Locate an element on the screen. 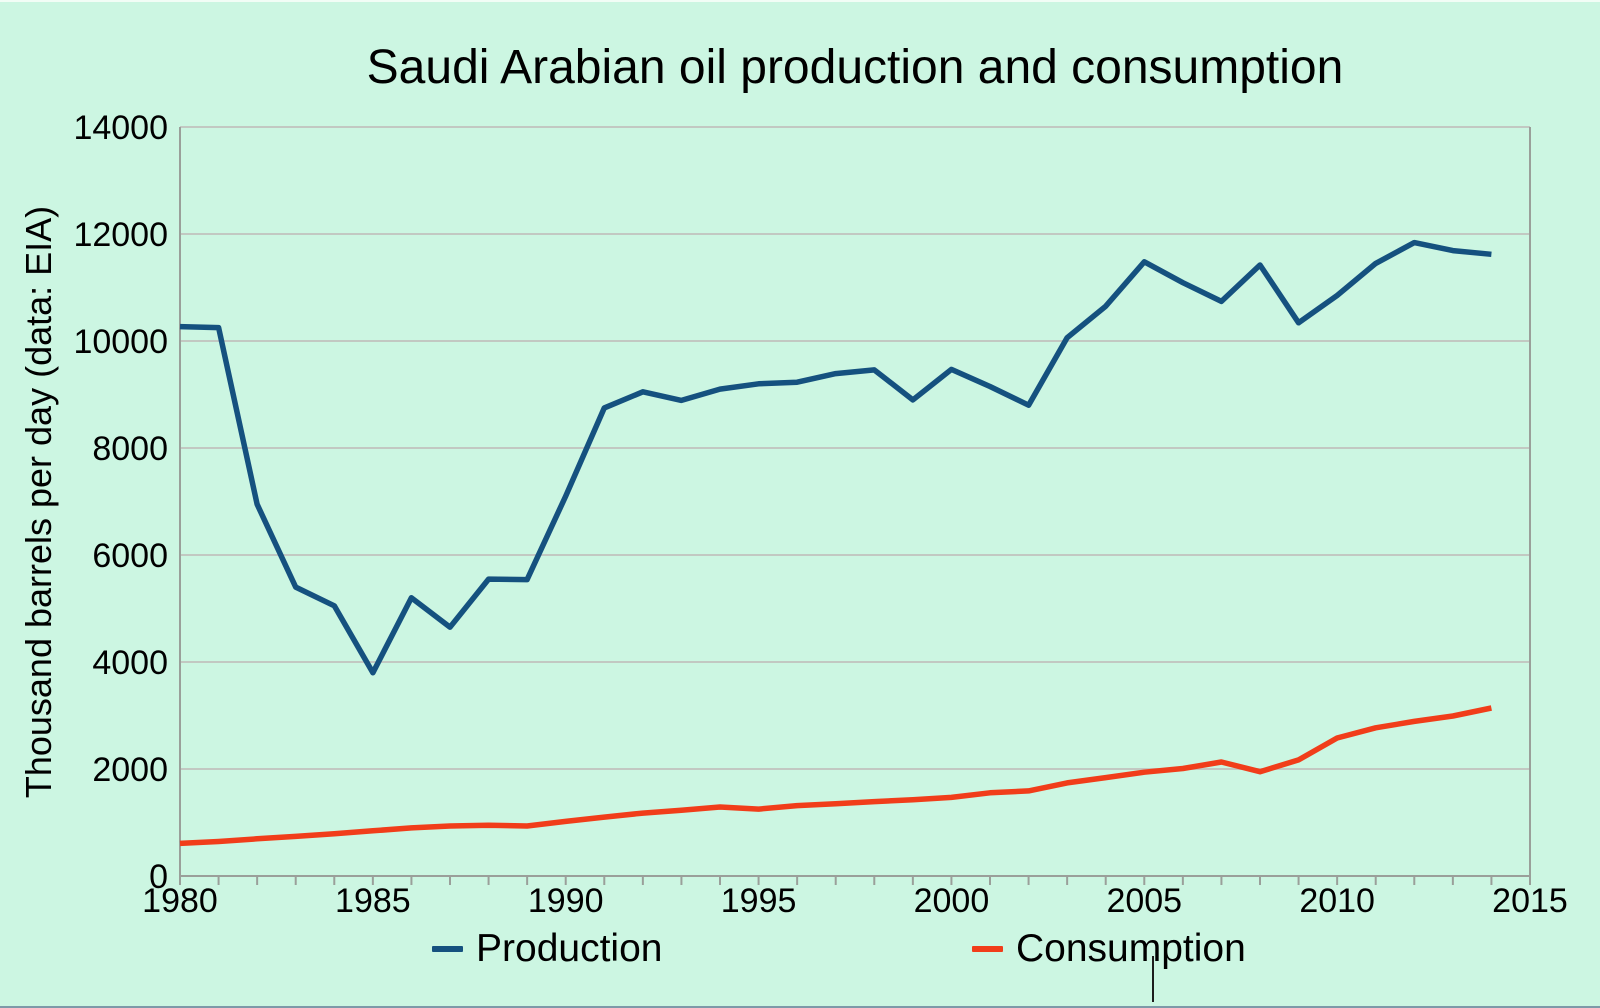 This screenshot has width=1600, height=1008. y-tick-label-14000: 14000 is located at coordinates (120, 128).